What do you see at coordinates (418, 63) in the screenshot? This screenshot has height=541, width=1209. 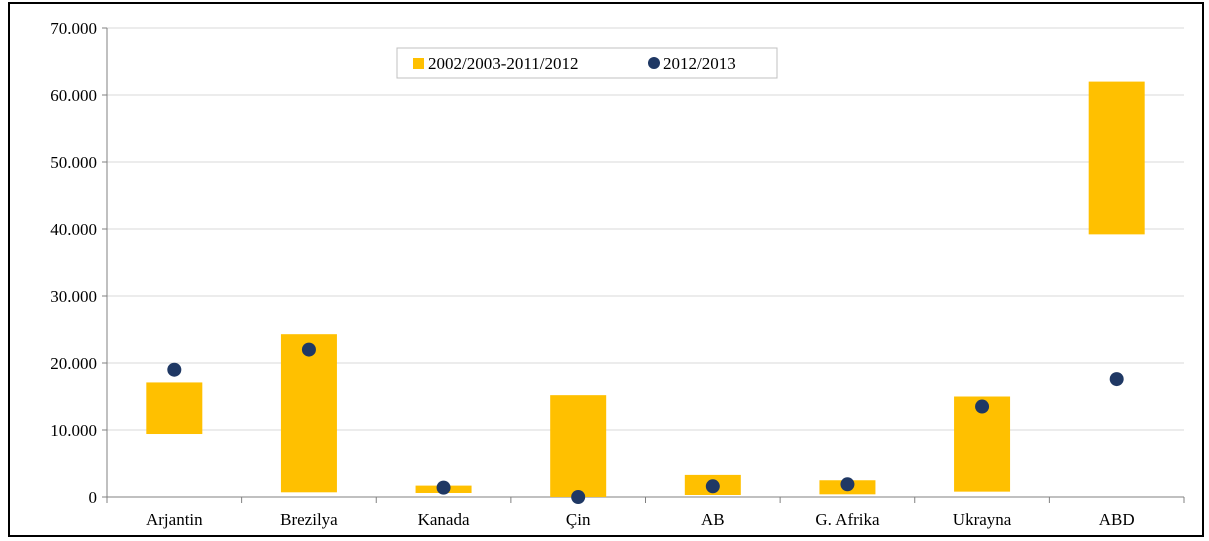 I see `legend-bar-swatch` at bounding box center [418, 63].